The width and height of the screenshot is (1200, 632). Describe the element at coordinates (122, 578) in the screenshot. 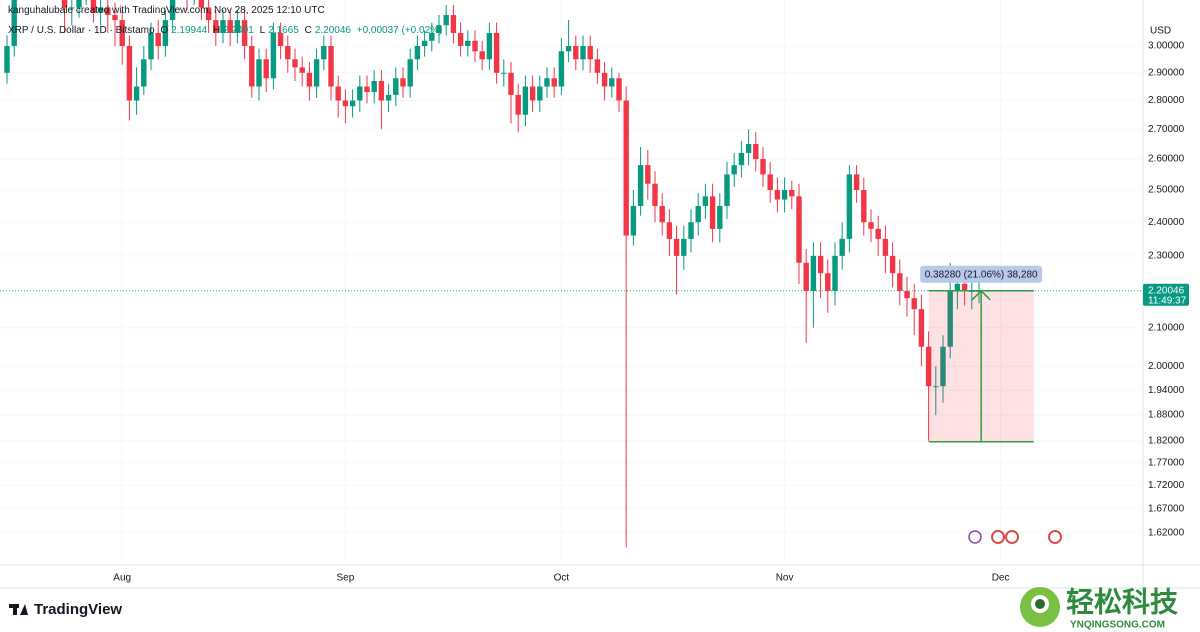

I see `x-tick-label: Aug` at that location.